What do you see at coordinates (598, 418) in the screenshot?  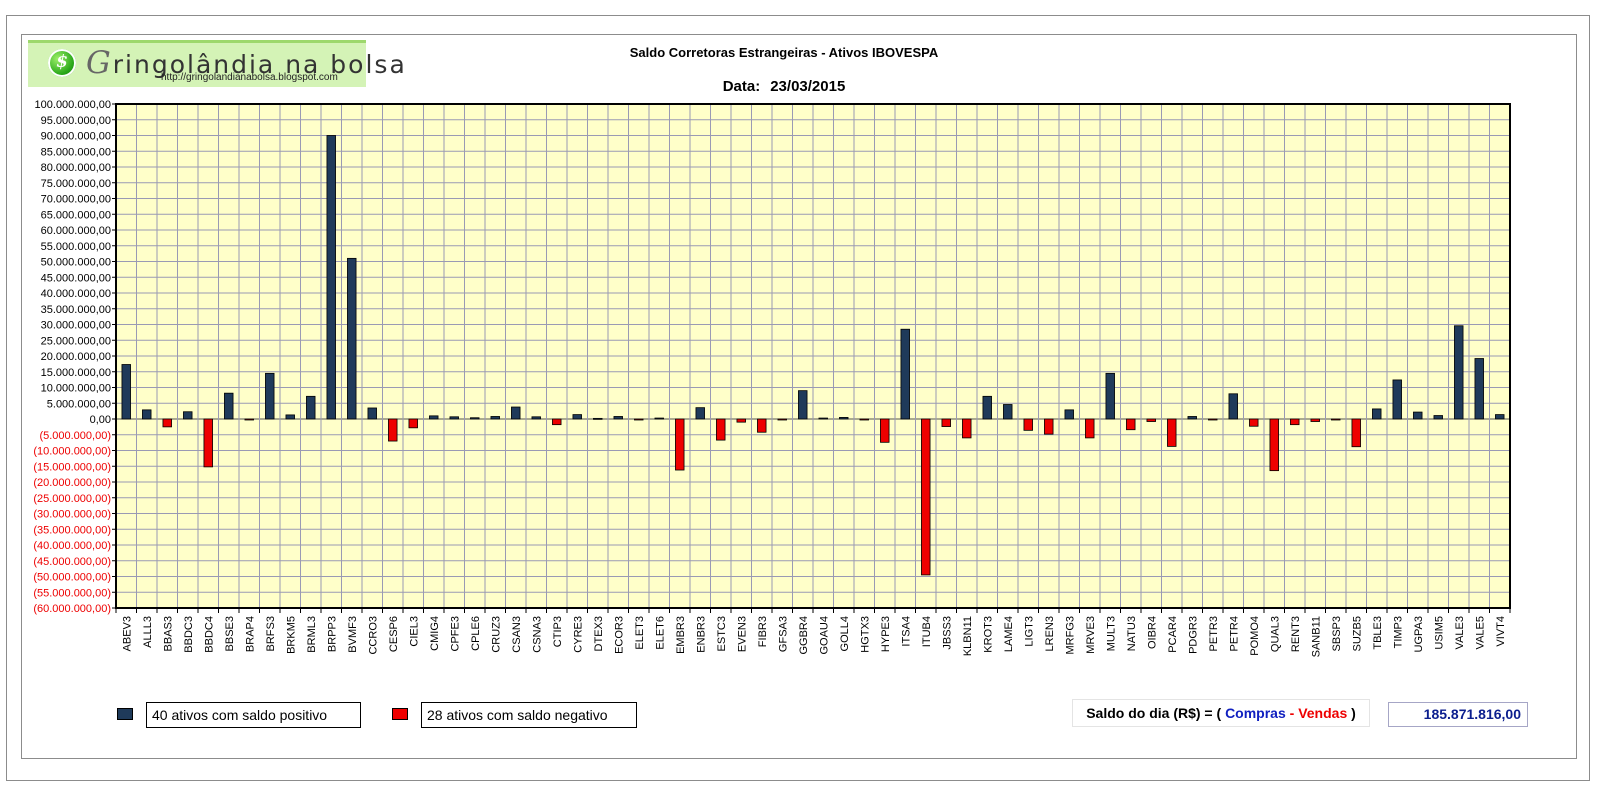 I see `bar-dtex3` at bounding box center [598, 418].